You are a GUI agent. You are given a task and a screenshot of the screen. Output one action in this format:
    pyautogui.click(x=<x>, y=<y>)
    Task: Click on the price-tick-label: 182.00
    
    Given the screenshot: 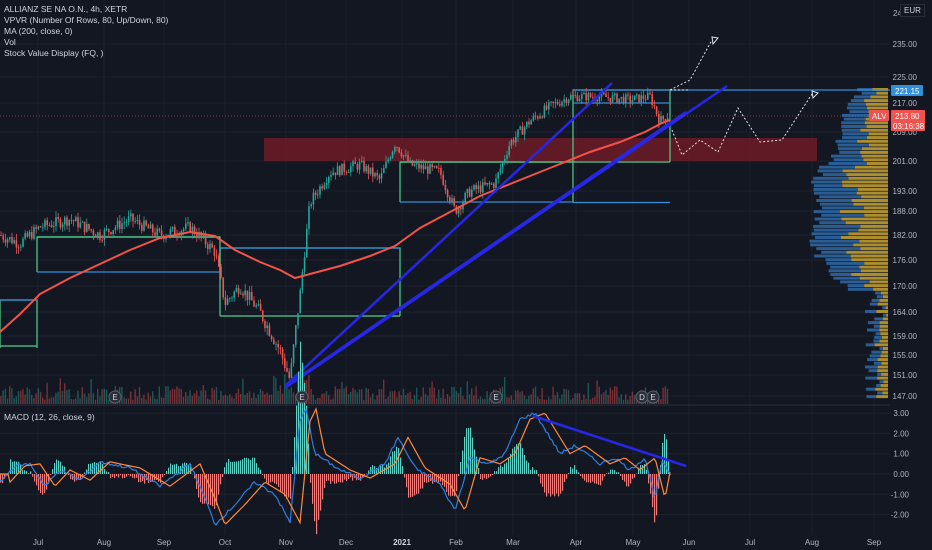 What is the action you would take?
    pyautogui.click(x=905, y=235)
    